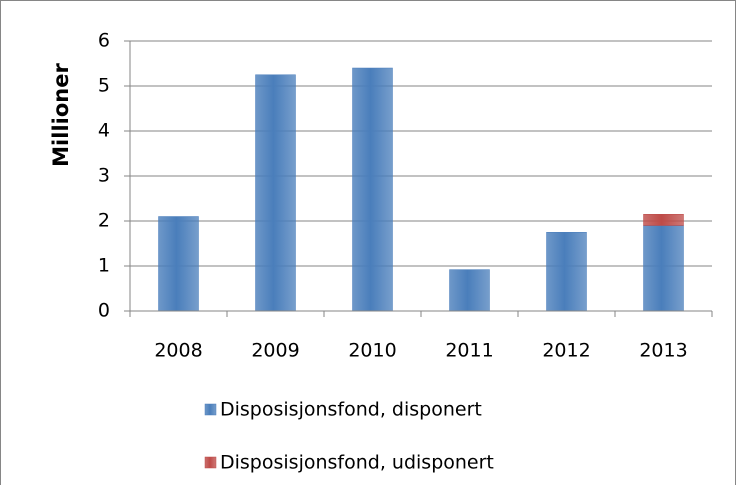 The image size is (736, 485). Describe the element at coordinates (104, 221) in the screenshot. I see `y-tick-label: 2` at that location.